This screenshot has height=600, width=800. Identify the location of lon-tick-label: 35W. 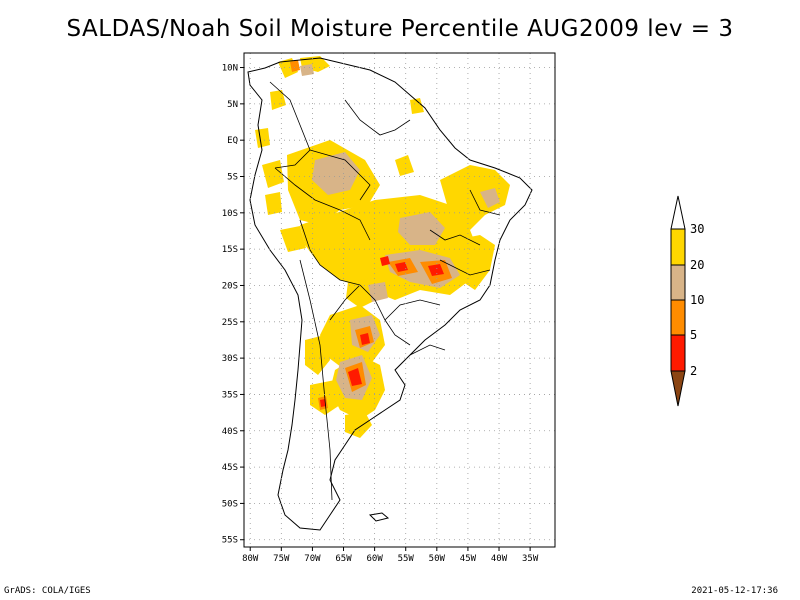
(530, 559).